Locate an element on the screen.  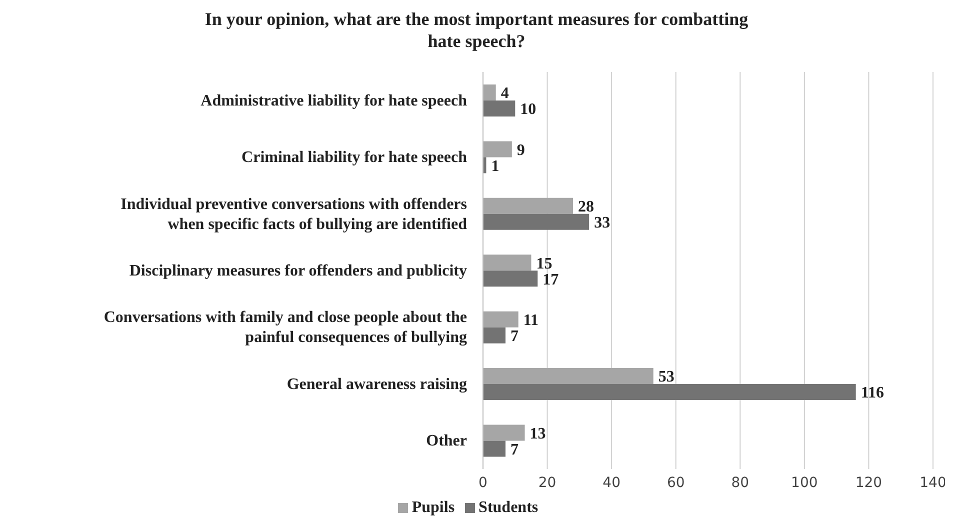
y-tick-label: Criminal liability for hate speech is located at coordinates (355, 157).